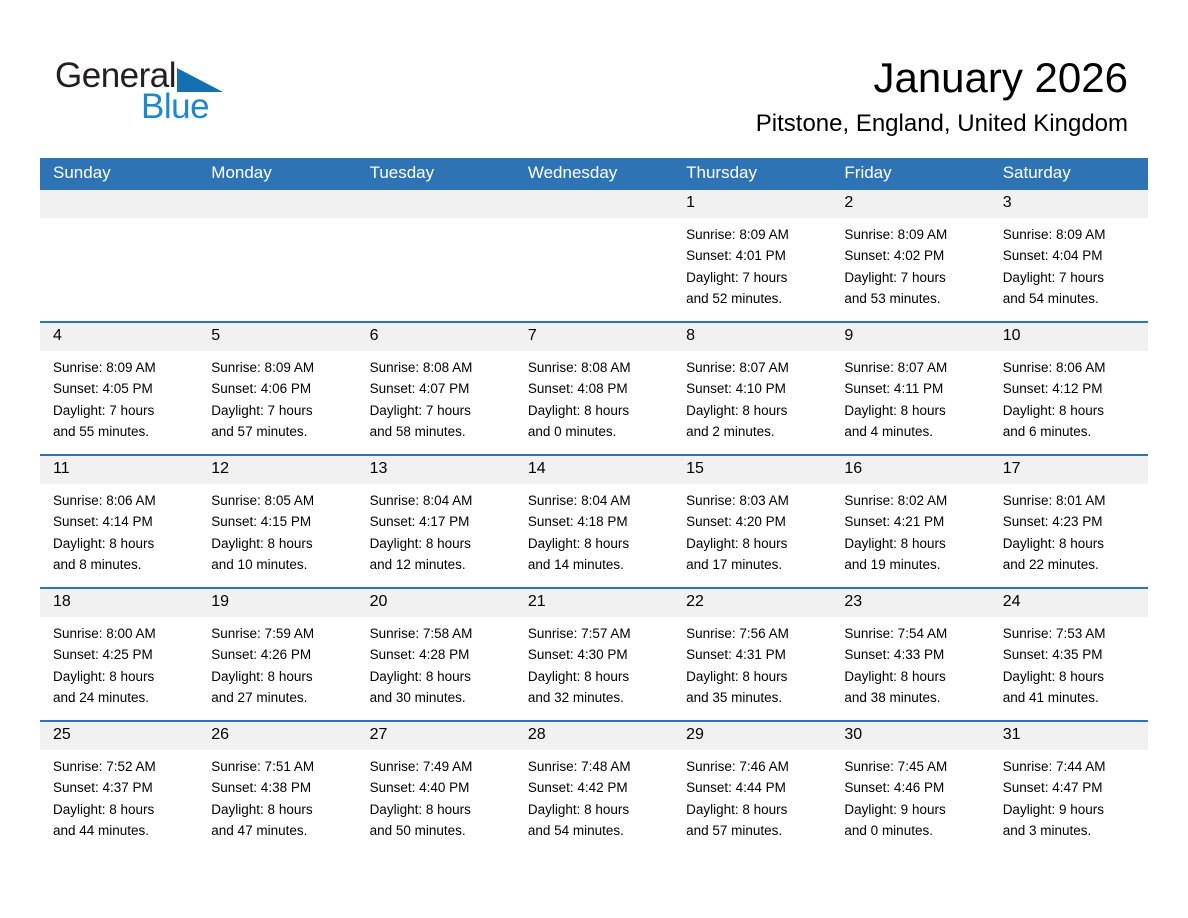  I want to click on sunrise-text: Sunrise: 8:02 AM, so click(896, 500).